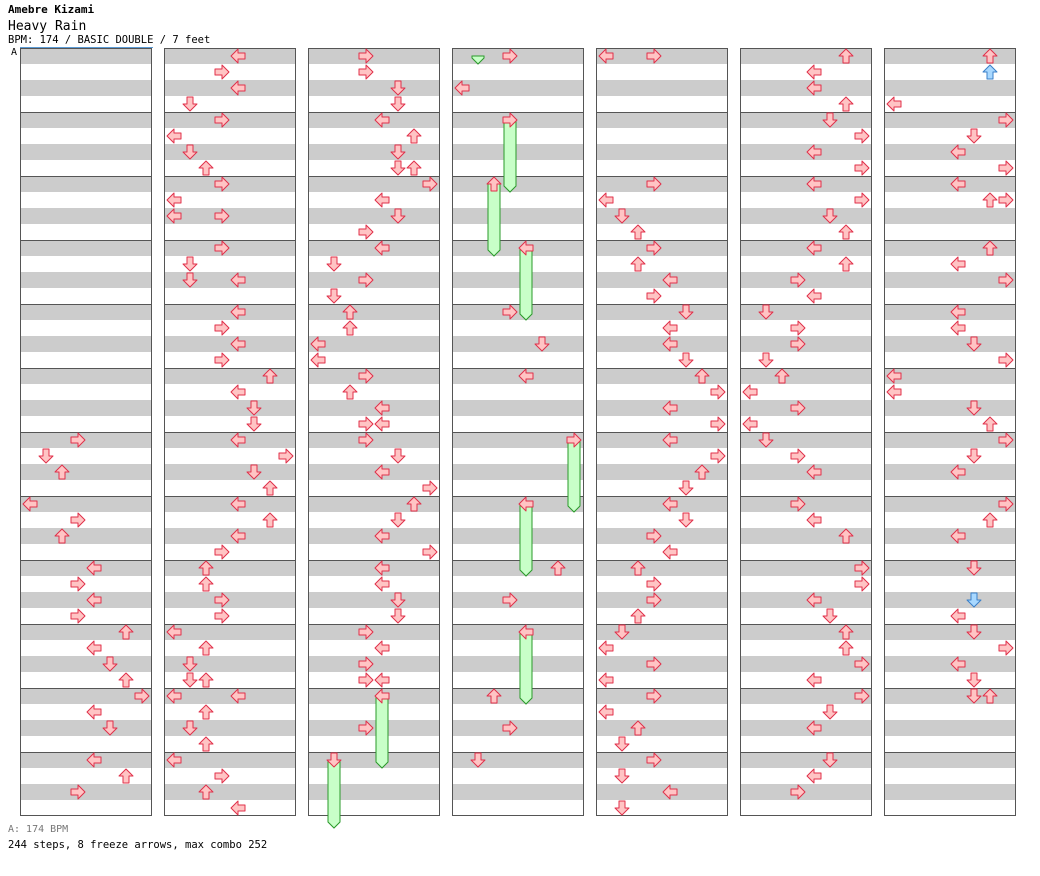 This screenshot has height=876, width=1040. What do you see at coordinates (334, 794) in the screenshot?
I see `freeze-arrow` at bounding box center [334, 794].